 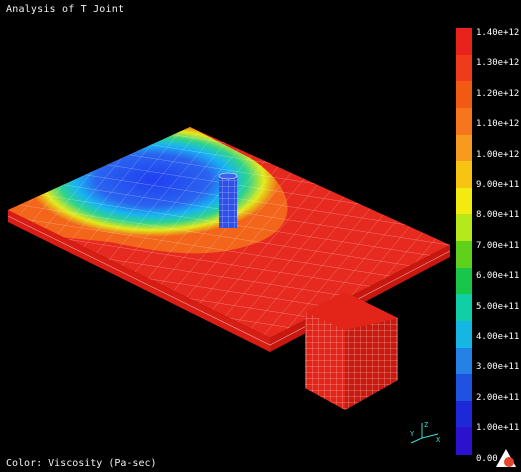 What do you see at coordinates (497, 33) in the screenshot?
I see `legend-tick-label: 1.40e+12` at bounding box center [497, 33].